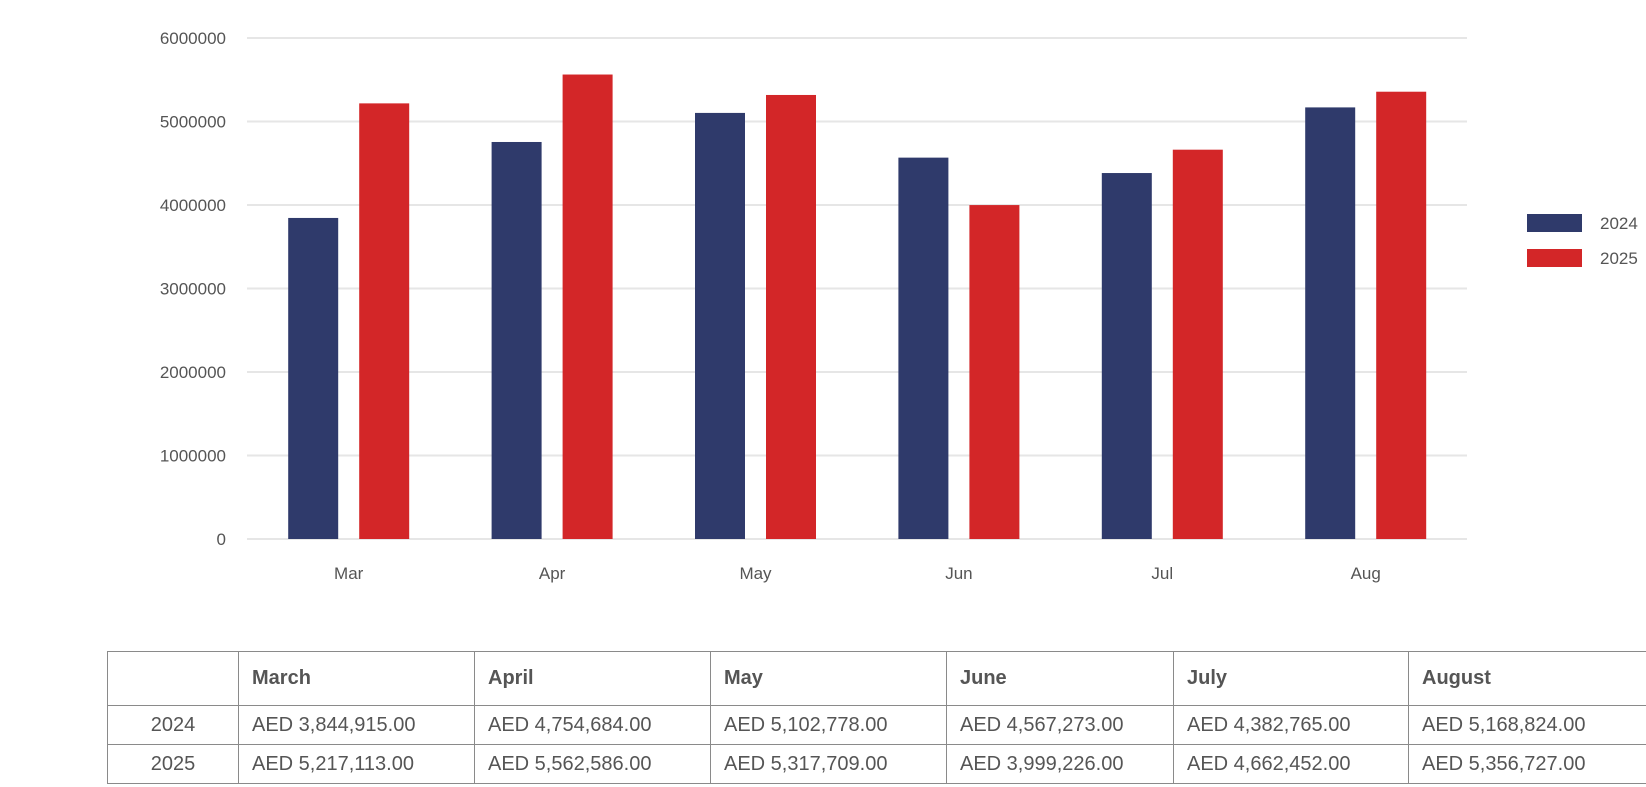 This screenshot has width=1646, height=787. I want to click on table-header-cell: March, so click(356, 678).